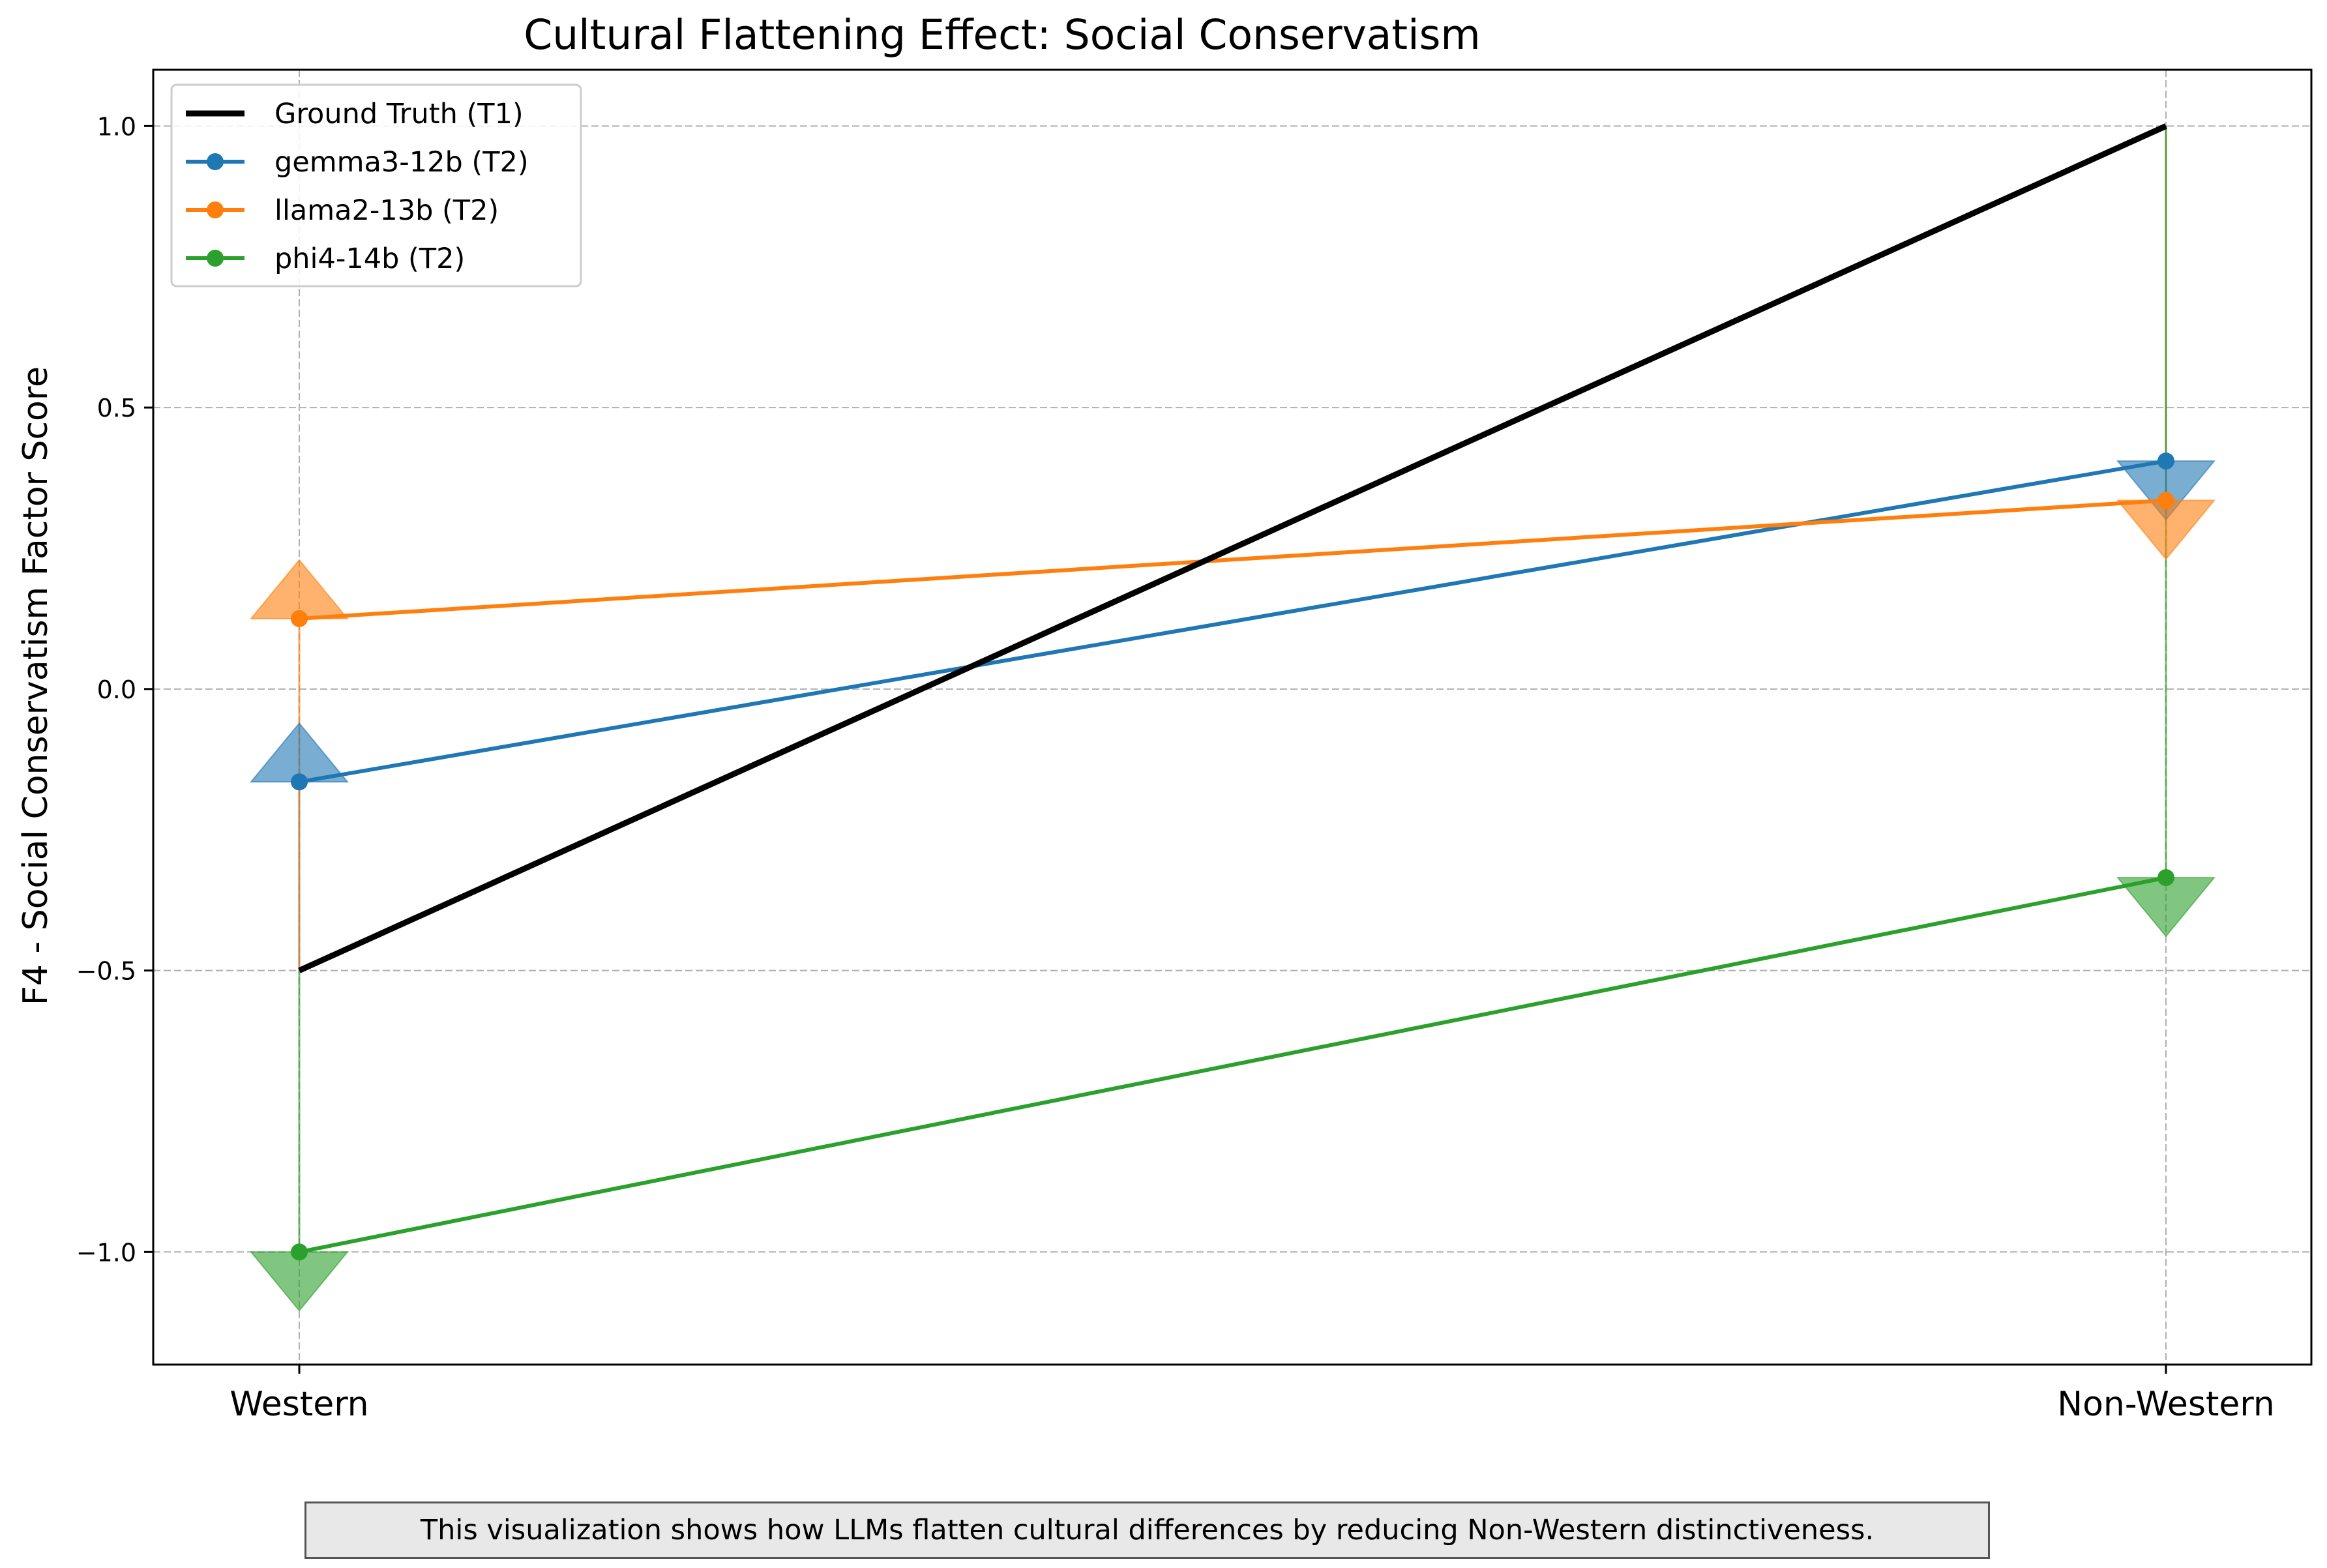  I want to click on legend-label: llama2-13b (T2), so click(386, 211).